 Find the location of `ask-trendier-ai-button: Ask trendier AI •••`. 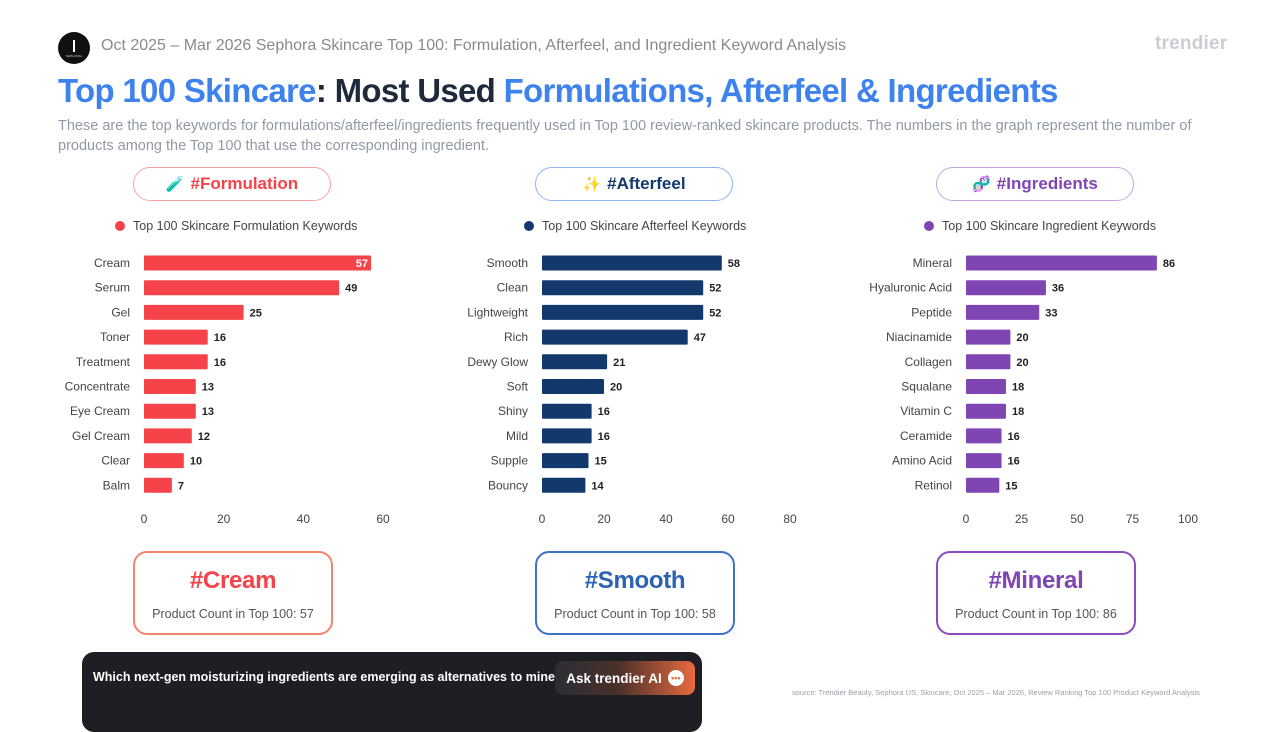

ask-trendier-ai-button: Ask trendier AI ••• is located at coordinates (625, 678).